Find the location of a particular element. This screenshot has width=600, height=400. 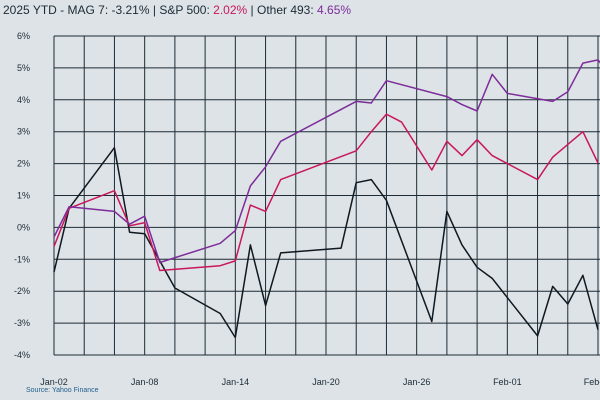

x-tick-label: Jan-20 is located at coordinates (326, 382).